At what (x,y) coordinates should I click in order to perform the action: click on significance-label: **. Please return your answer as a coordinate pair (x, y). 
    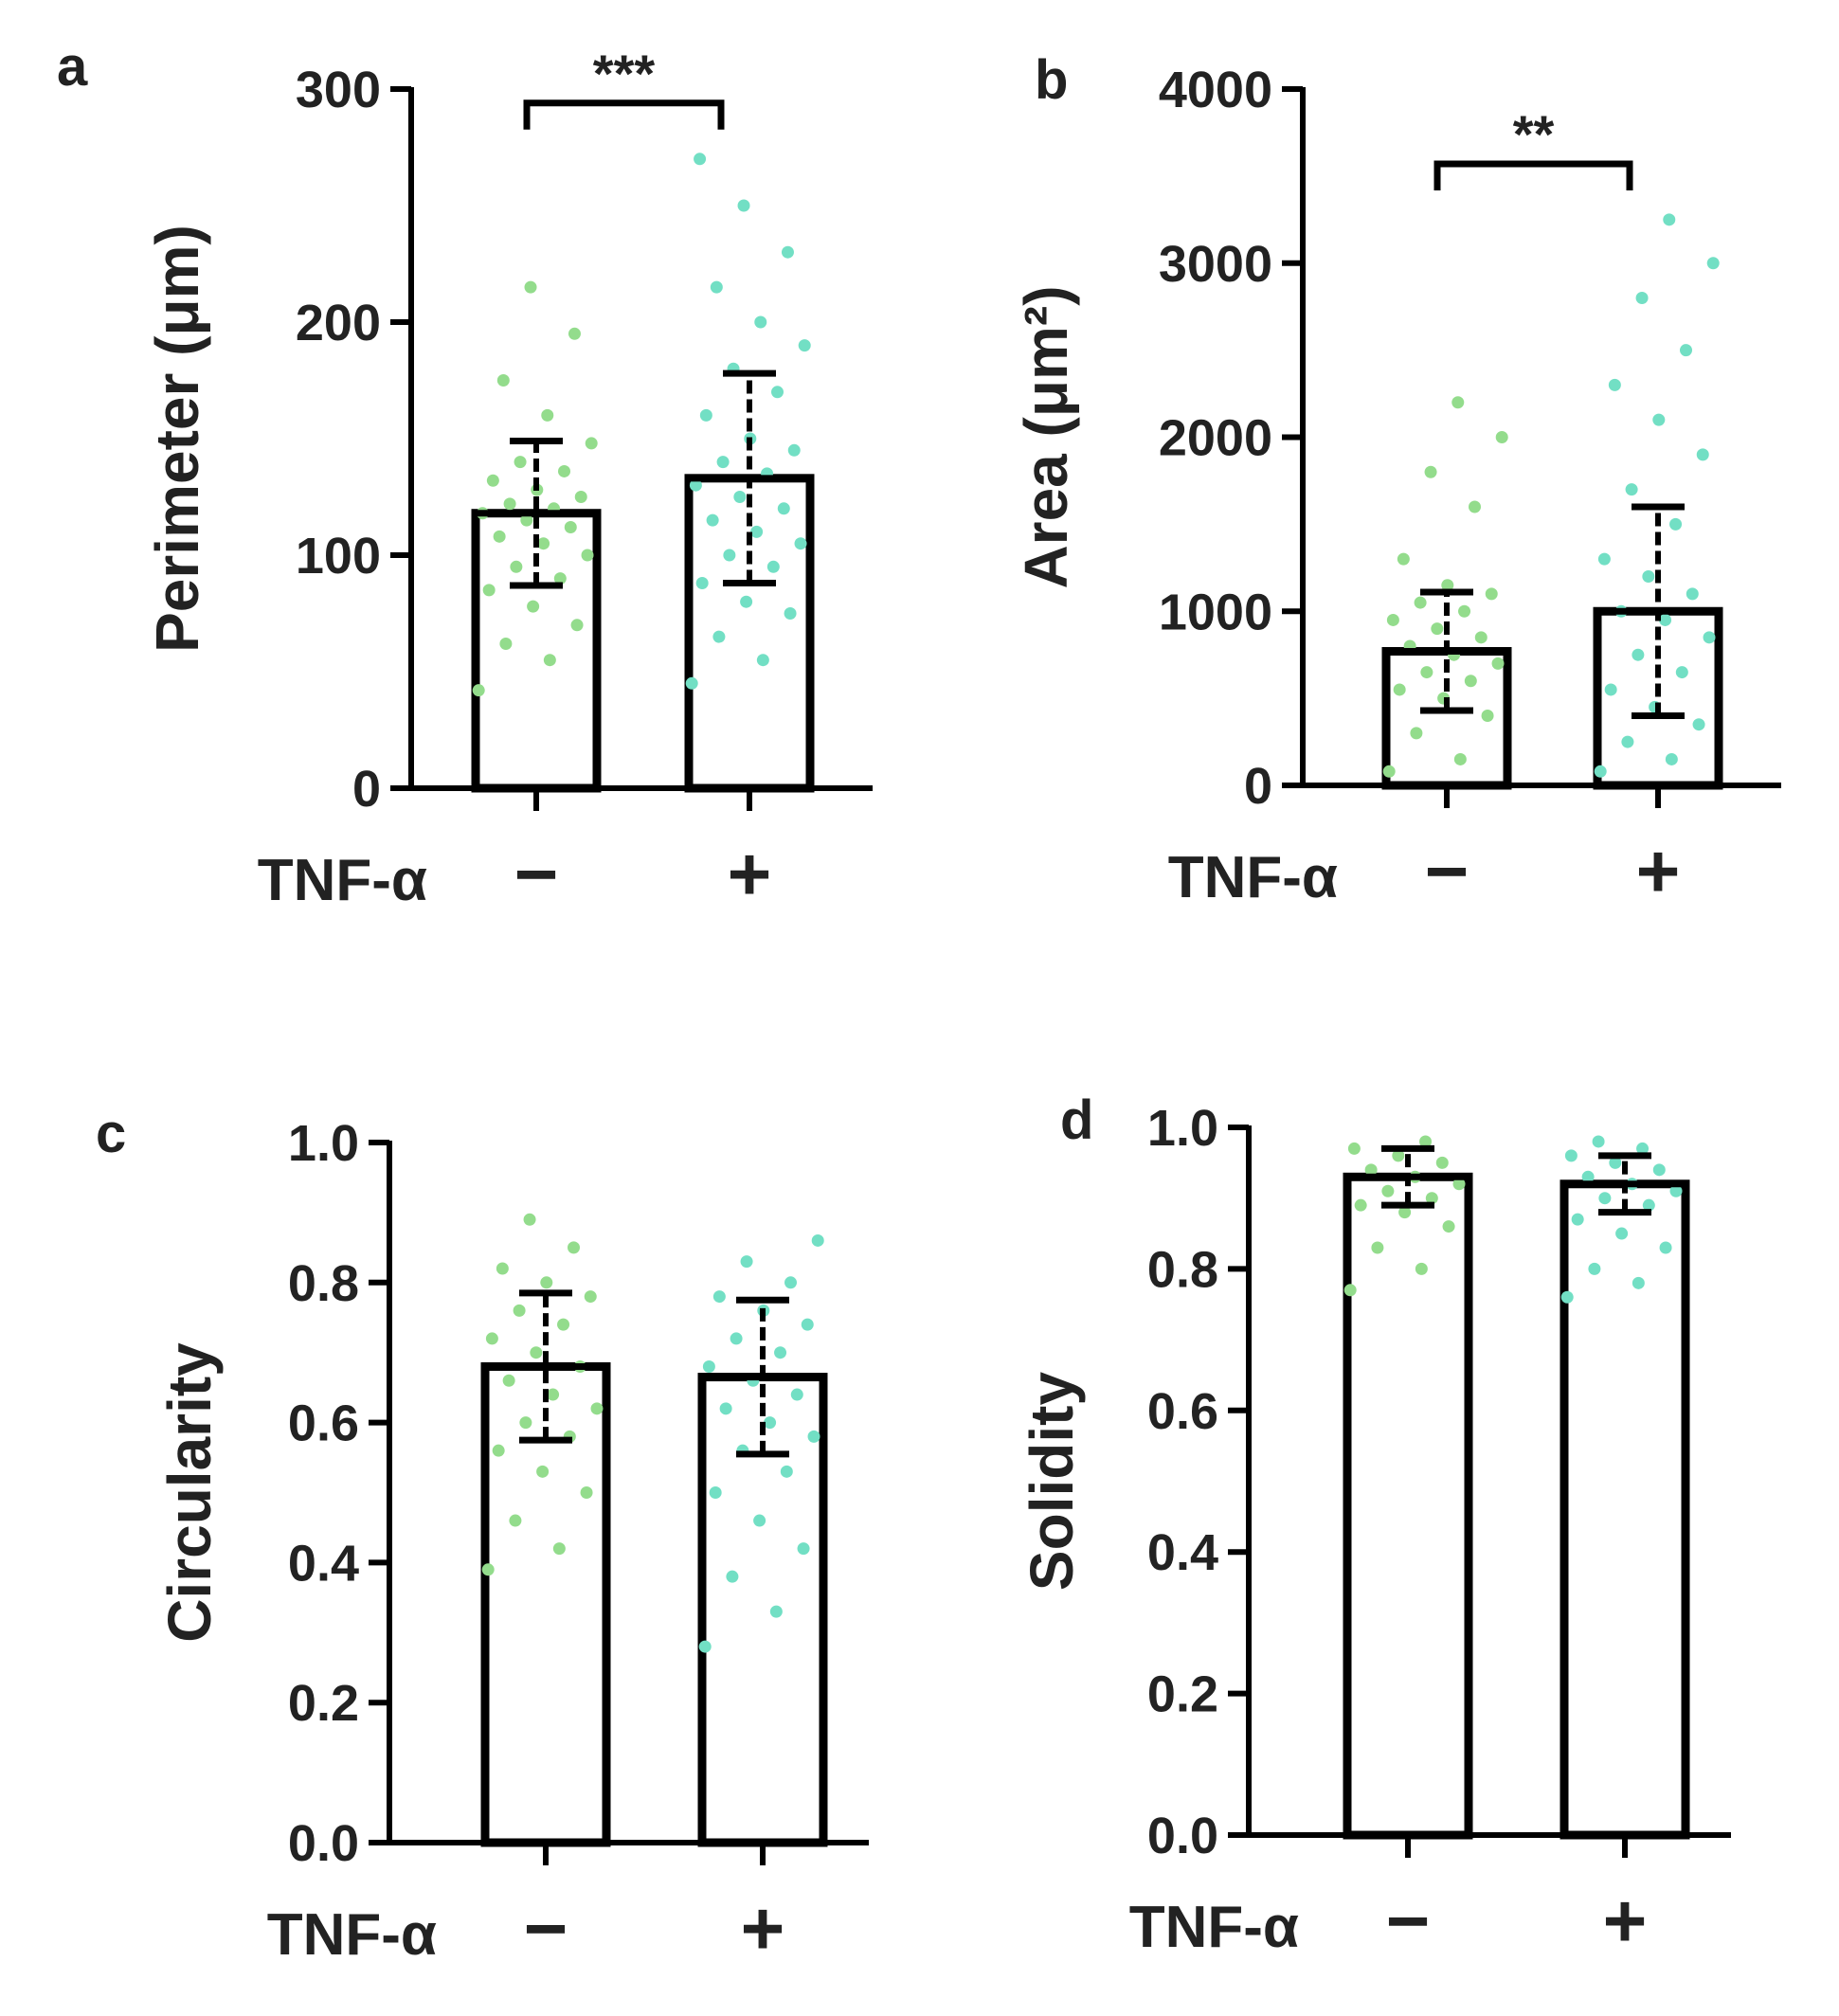
    Looking at the image, I should click on (1534, 134).